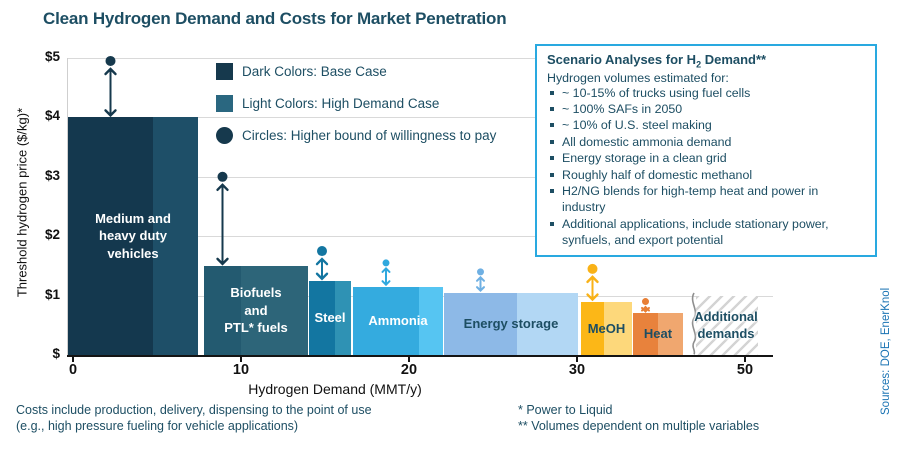 The width and height of the screenshot is (916, 458). What do you see at coordinates (656, 92) in the screenshot?
I see `scenario-bullet-text: ~ 10-15% of trucks using fuel cells` at bounding box center [656, 92].